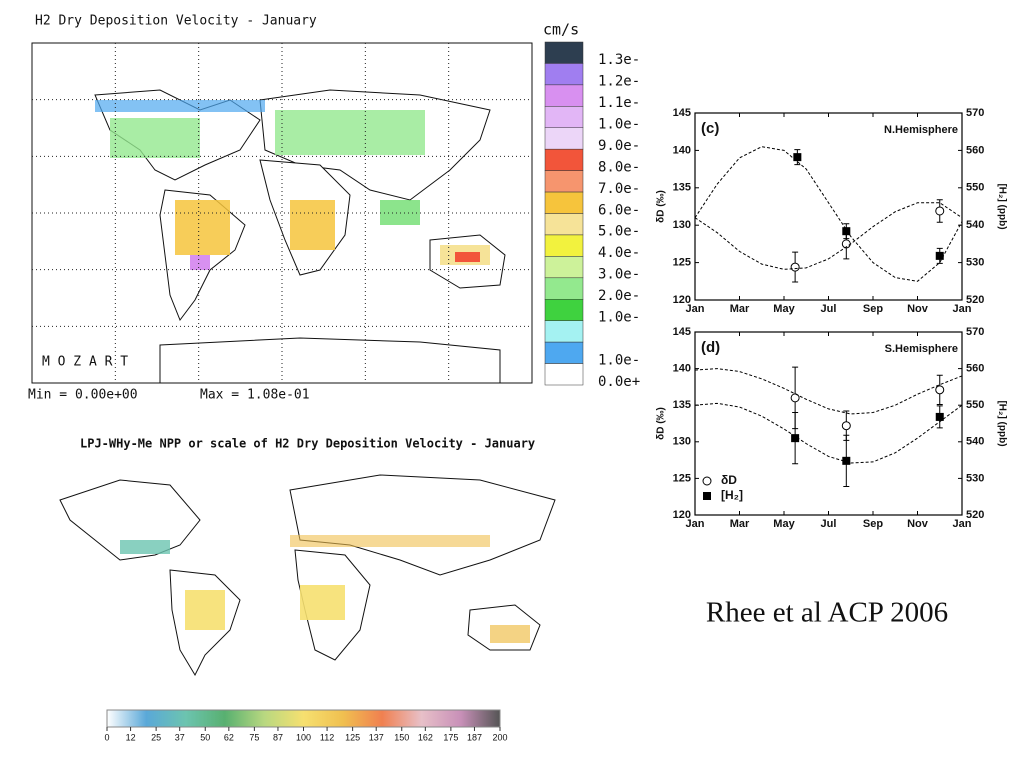 The height and width of the screenshot is (768, 1024). Describe the element at coordinates (180, 737) in the screenshot. I see `colorbar-tick-label: 37` at that location.